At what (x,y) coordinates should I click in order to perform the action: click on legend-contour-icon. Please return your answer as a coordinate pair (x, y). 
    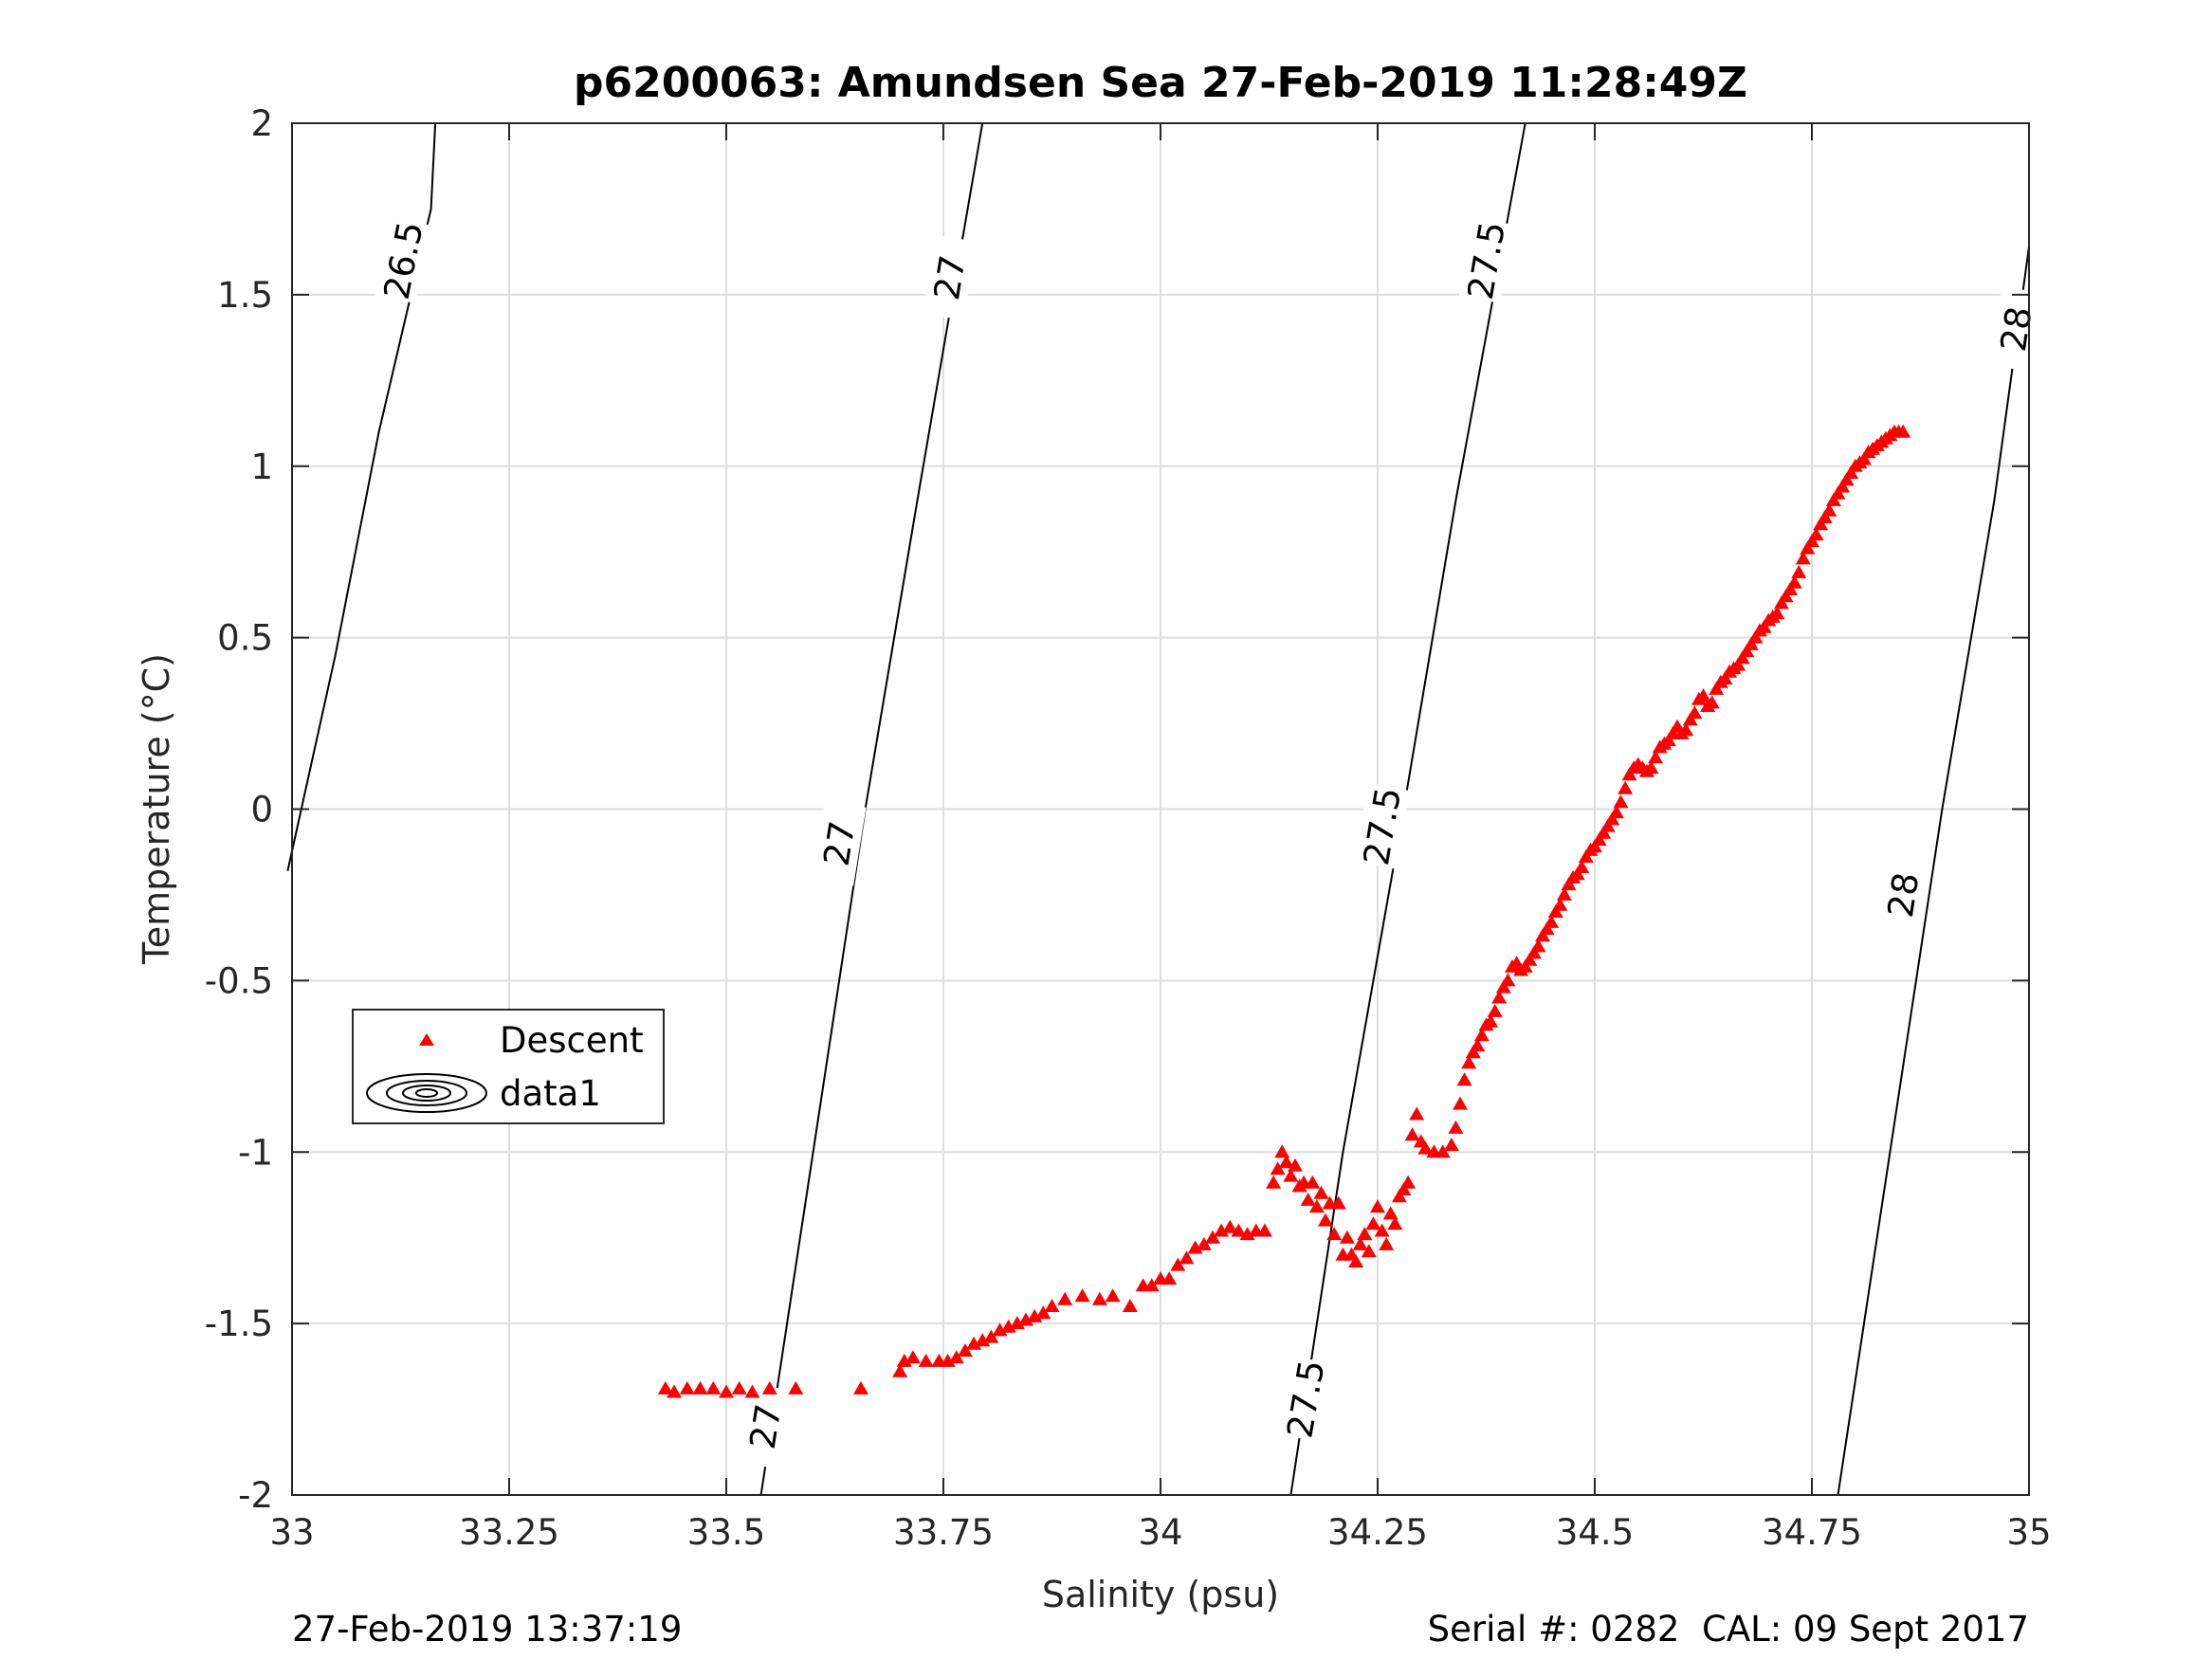
    Looking at the image, I should click on (426, 1093).